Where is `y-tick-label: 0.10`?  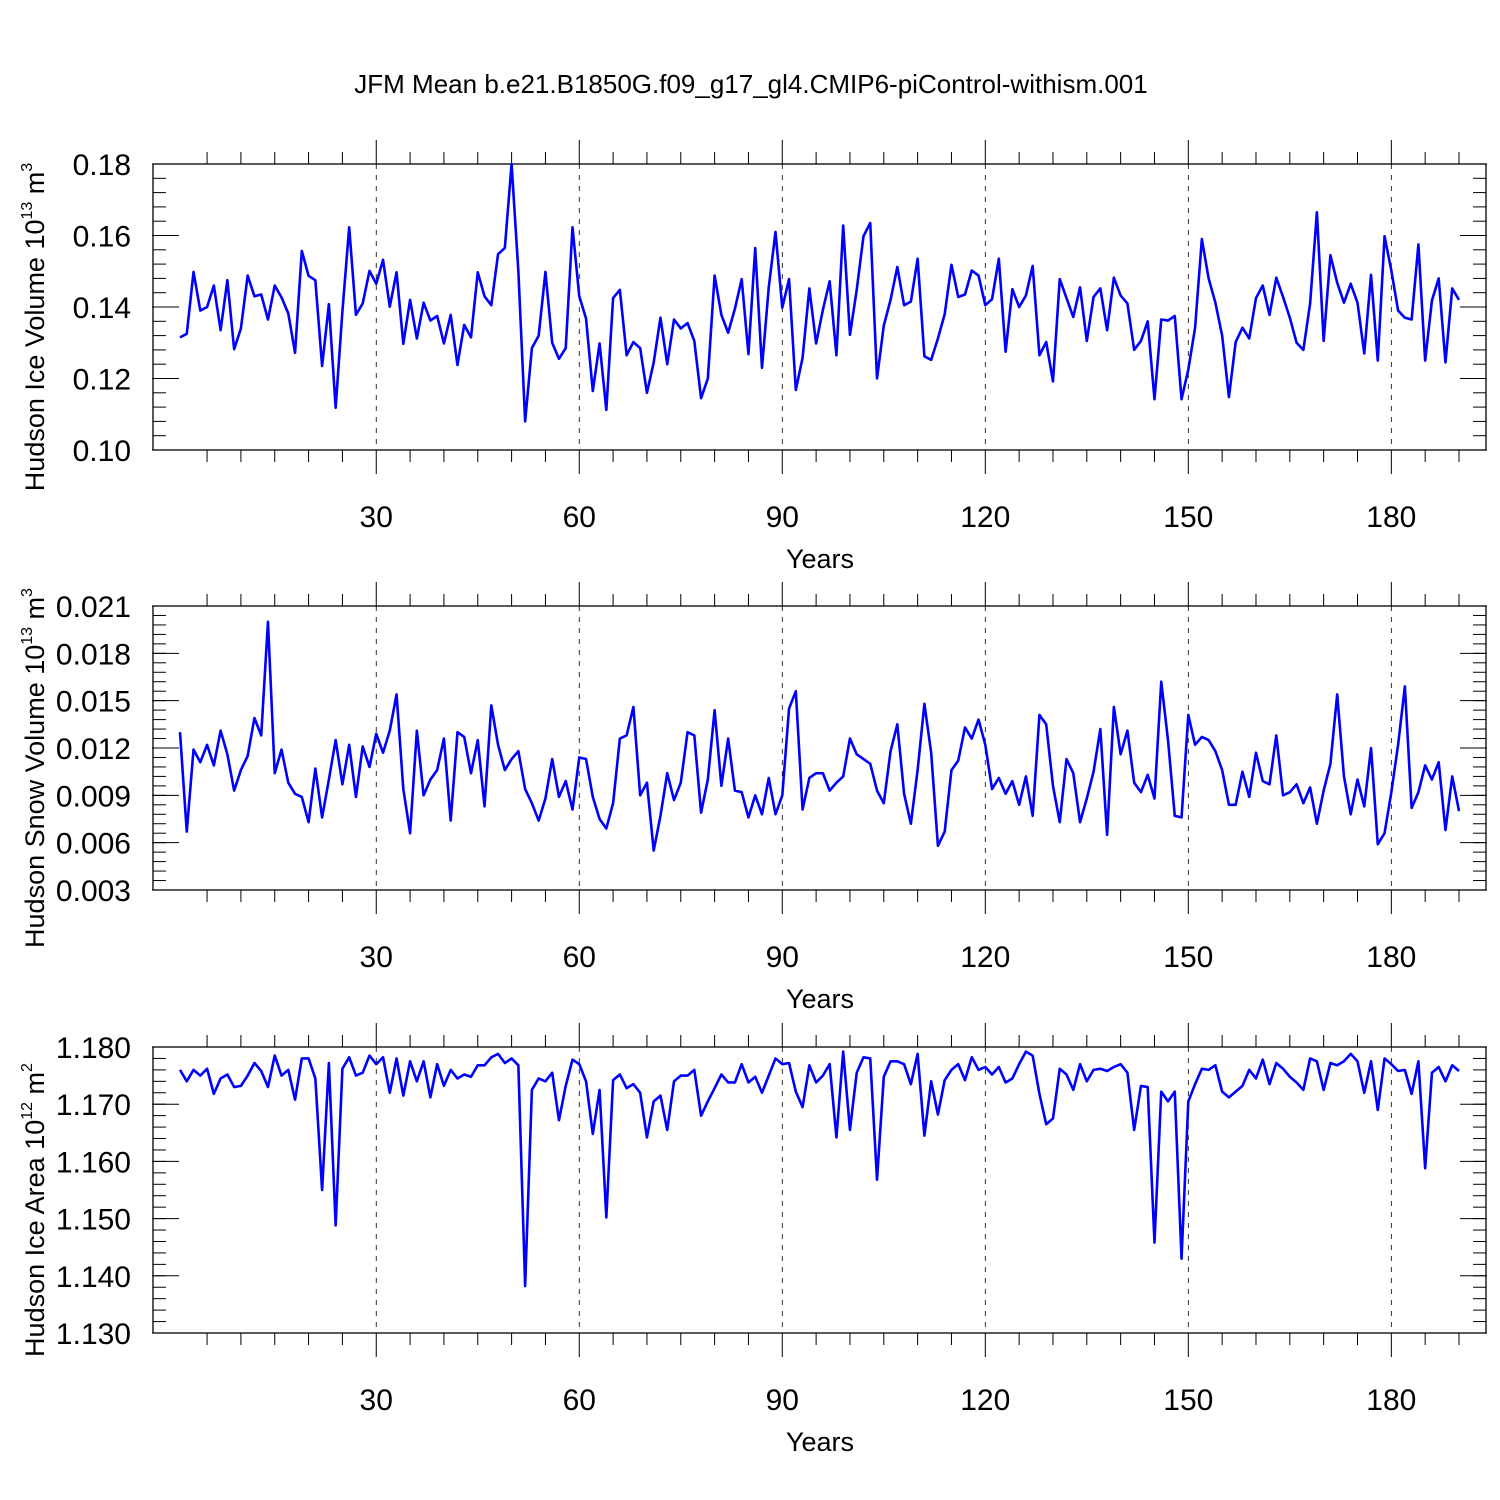 y-tick-label: 0.10 is located at coordinates (102, 451).